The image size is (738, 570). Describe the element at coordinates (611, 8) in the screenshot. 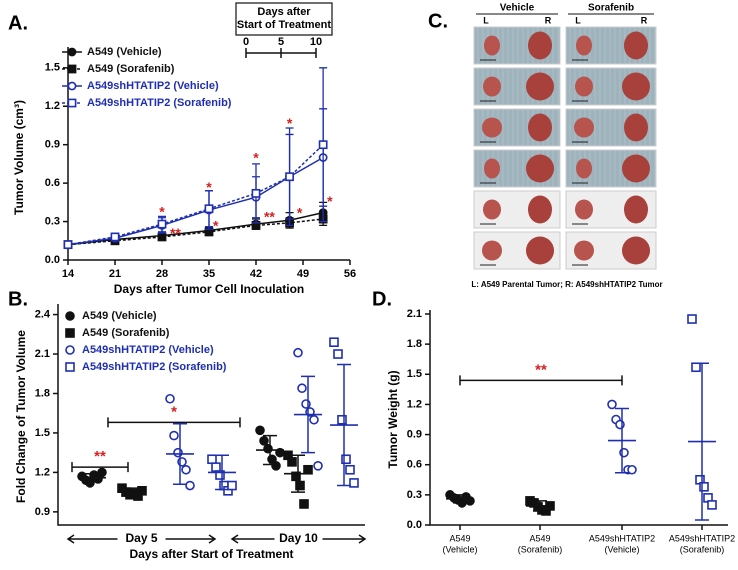

I see `column-title: Sorafenib` at that location.